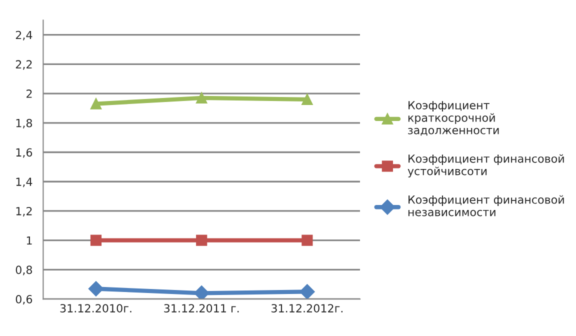  Describe the element at coordinates (24, 271) in the screenshot. I see `y-tick-label: 0,8` at that location.